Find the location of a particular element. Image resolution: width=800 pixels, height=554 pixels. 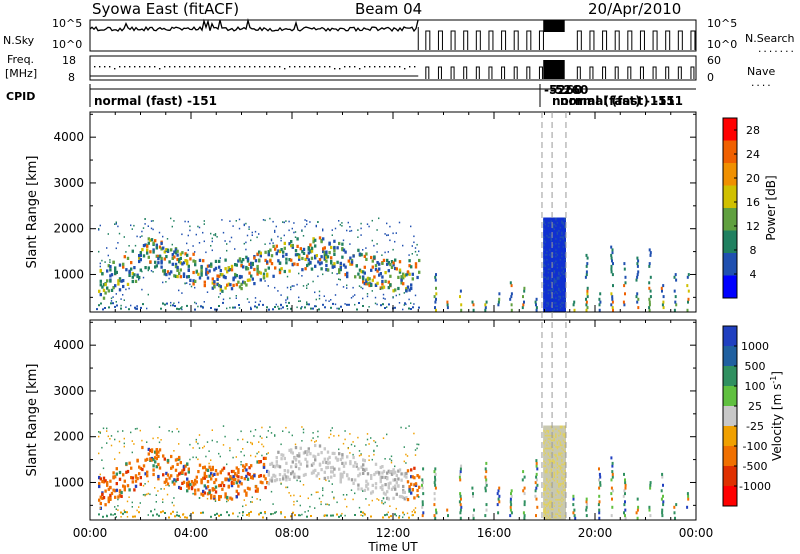

colorbar-tick-label: -100 is located at coordinates (755, 446).